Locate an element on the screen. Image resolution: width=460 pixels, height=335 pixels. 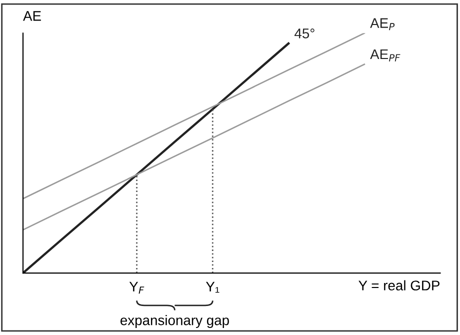
series-label: AE$_{PF}$ is located at coordinates (385, 55).